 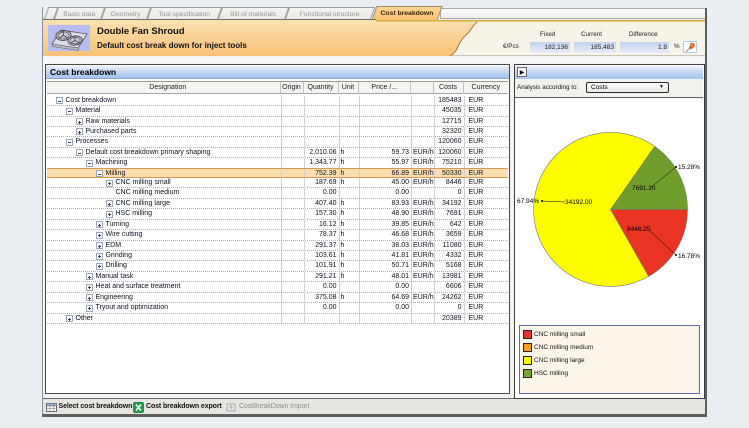 I want to click on svg-text: 8446.25, so click(x=639, y=229).